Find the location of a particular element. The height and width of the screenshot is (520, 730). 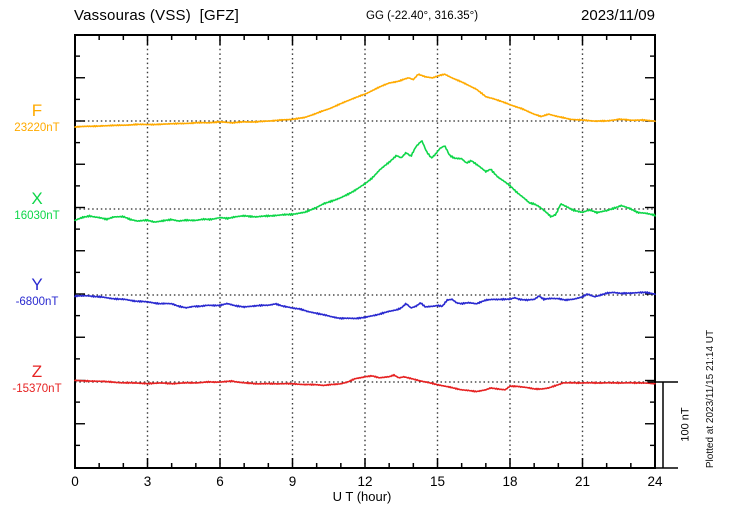

trace-f is located at coordinates (365, 100).